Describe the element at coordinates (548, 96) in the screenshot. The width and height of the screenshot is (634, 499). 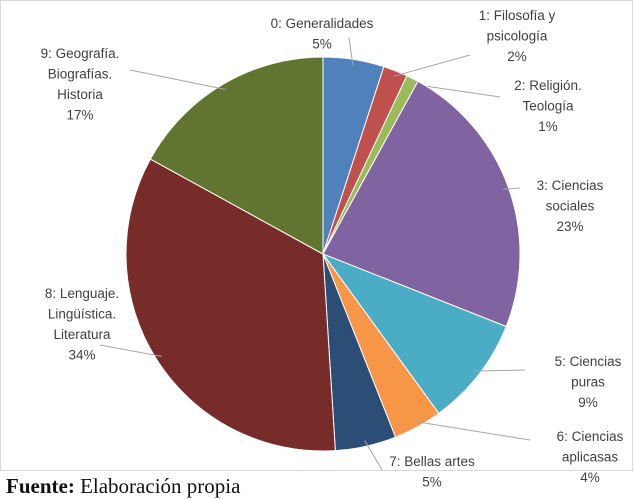
I see `data-label-category: 2: Religión. Teología` at that location.